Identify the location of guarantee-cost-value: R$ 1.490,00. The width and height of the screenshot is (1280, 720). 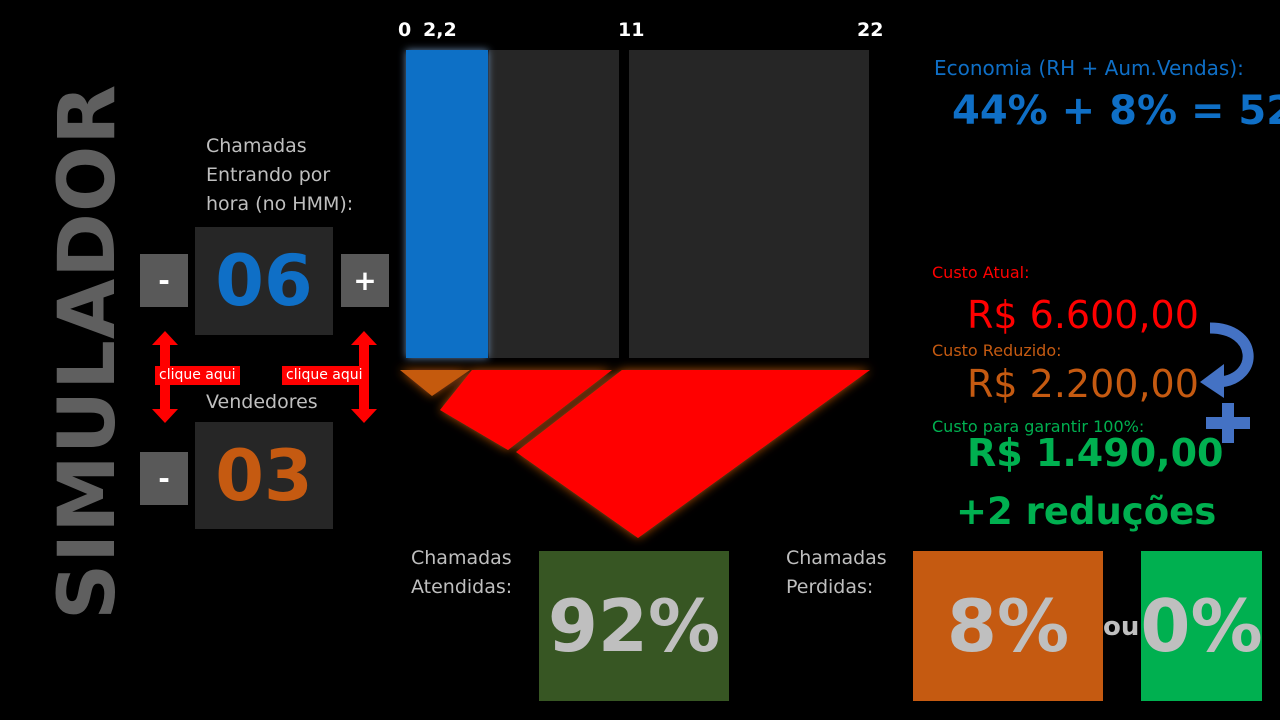
(1095, 453).